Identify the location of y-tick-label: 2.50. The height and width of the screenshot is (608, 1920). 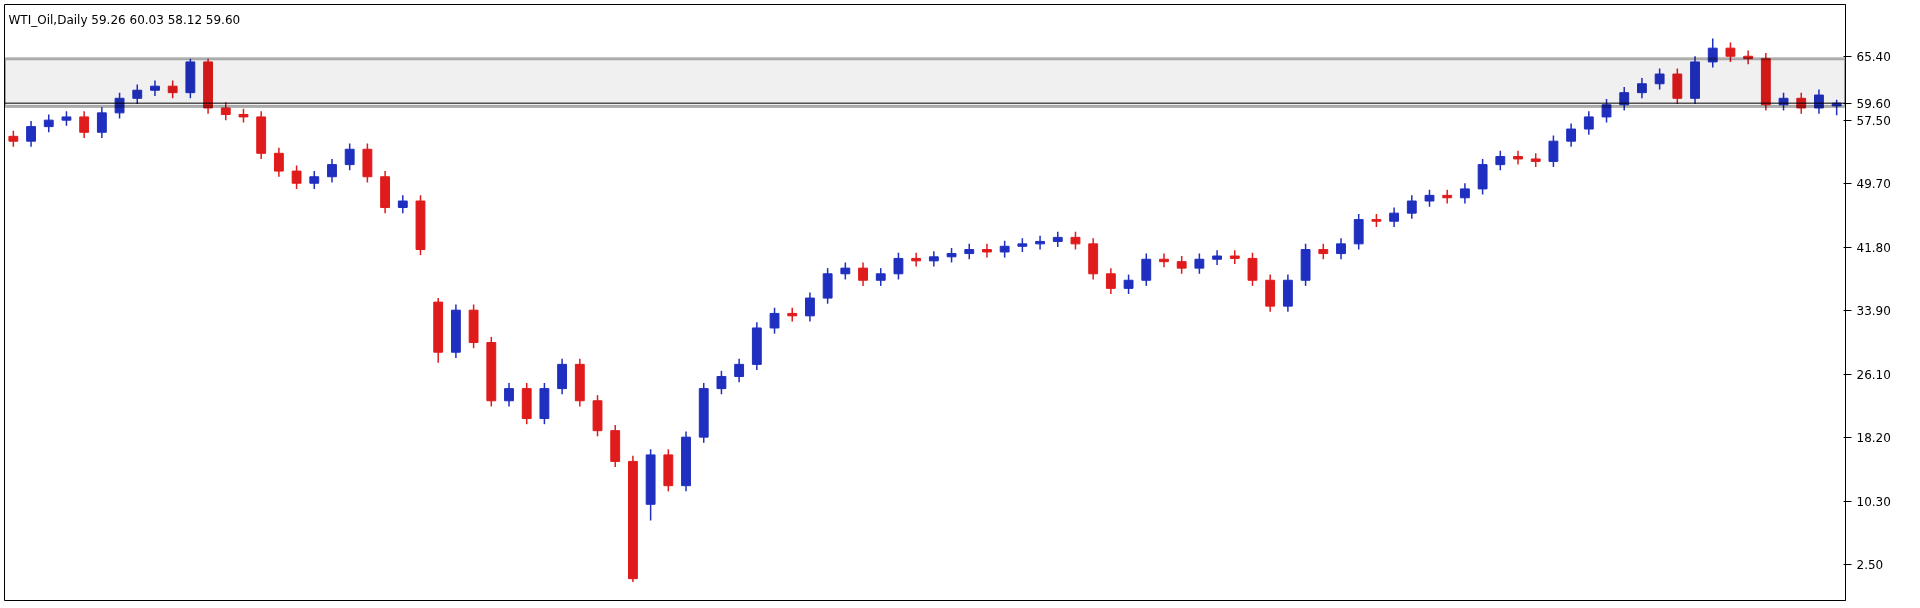
(1870, 565).